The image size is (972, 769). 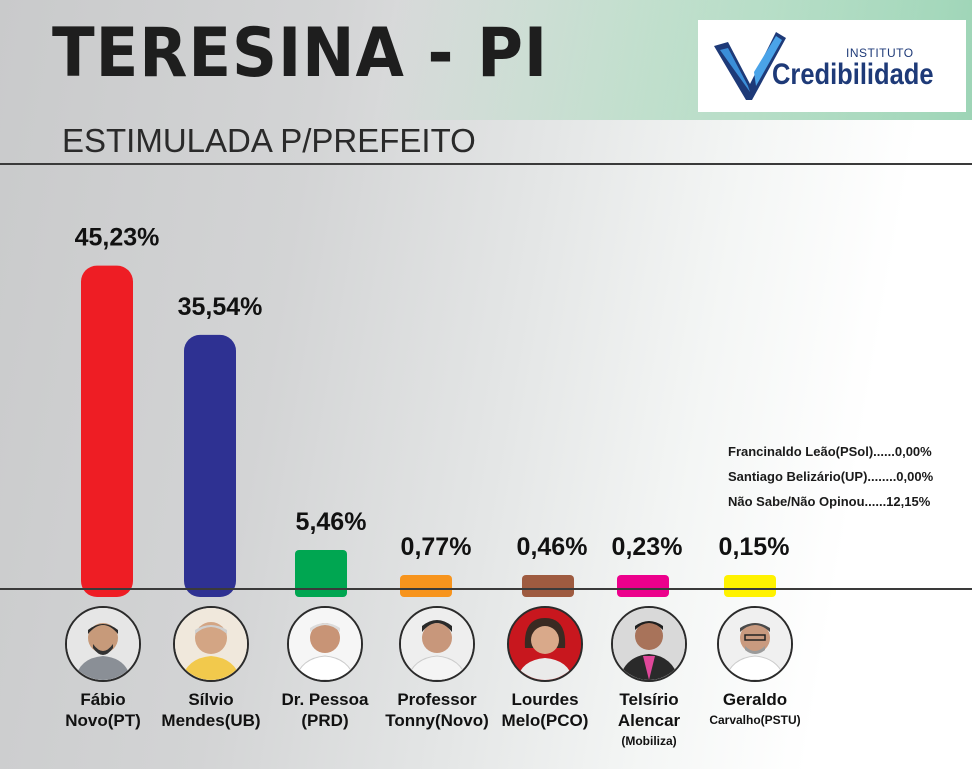 I want to click on chart-baseline, so click(x=486, y=589).